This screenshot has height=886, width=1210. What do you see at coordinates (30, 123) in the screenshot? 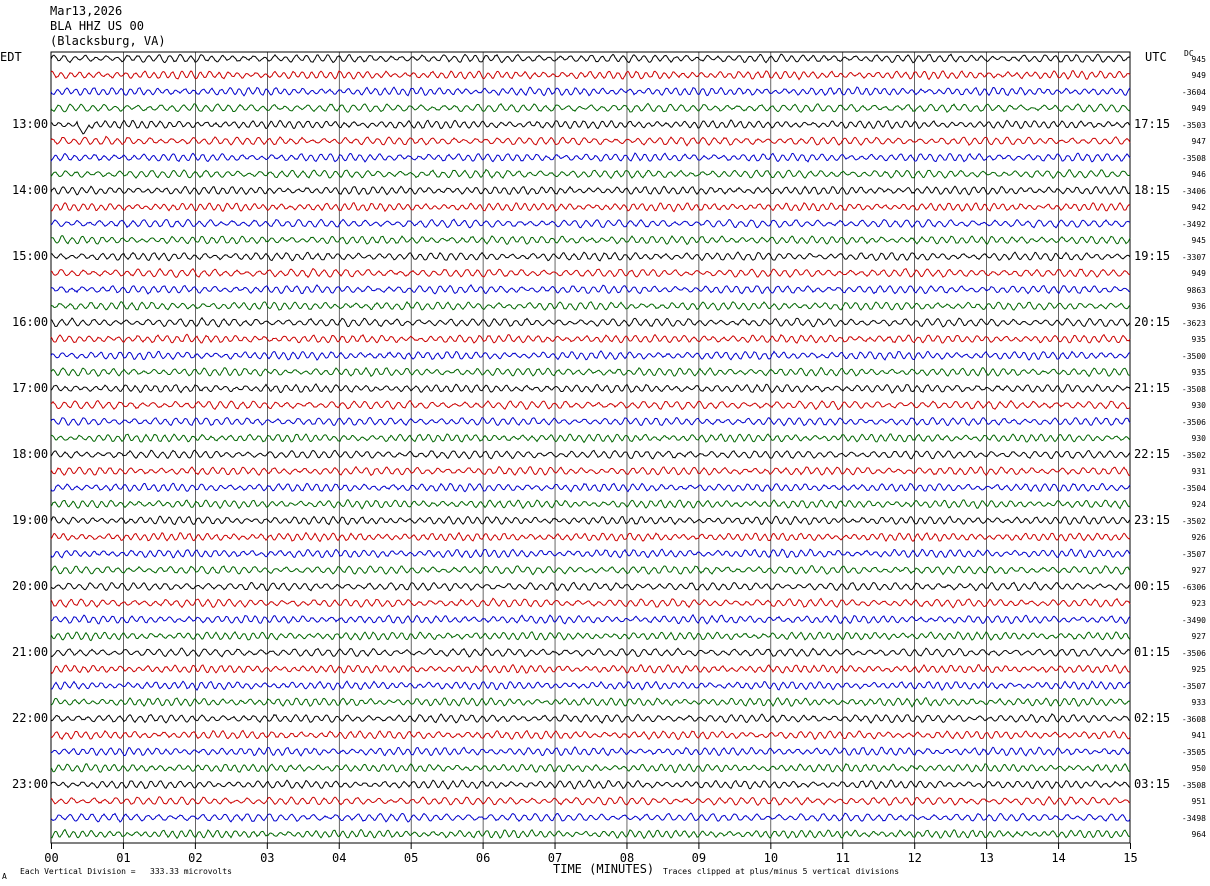
I see `left-hour-label: 13:00` at bounding box center [30, 123].